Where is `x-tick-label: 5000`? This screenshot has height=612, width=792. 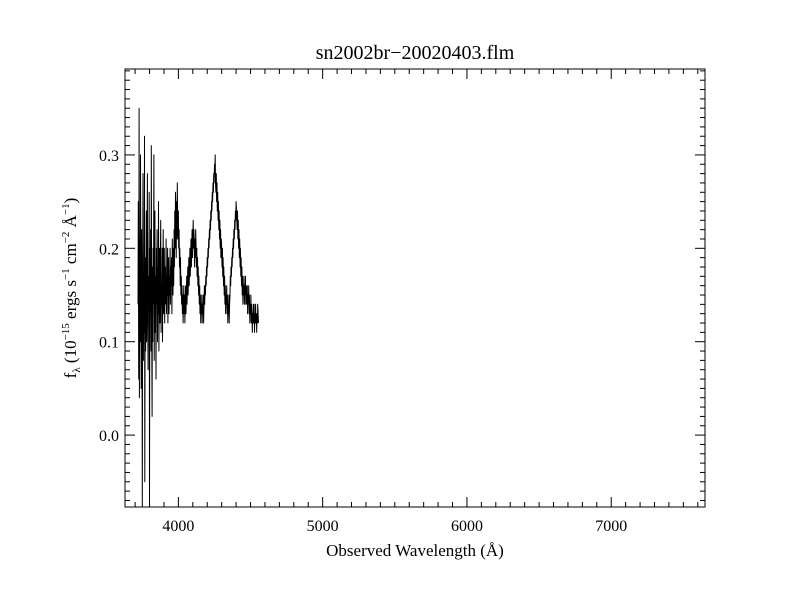 x-tick-label: 5000 is located at coordinates (323, 526).